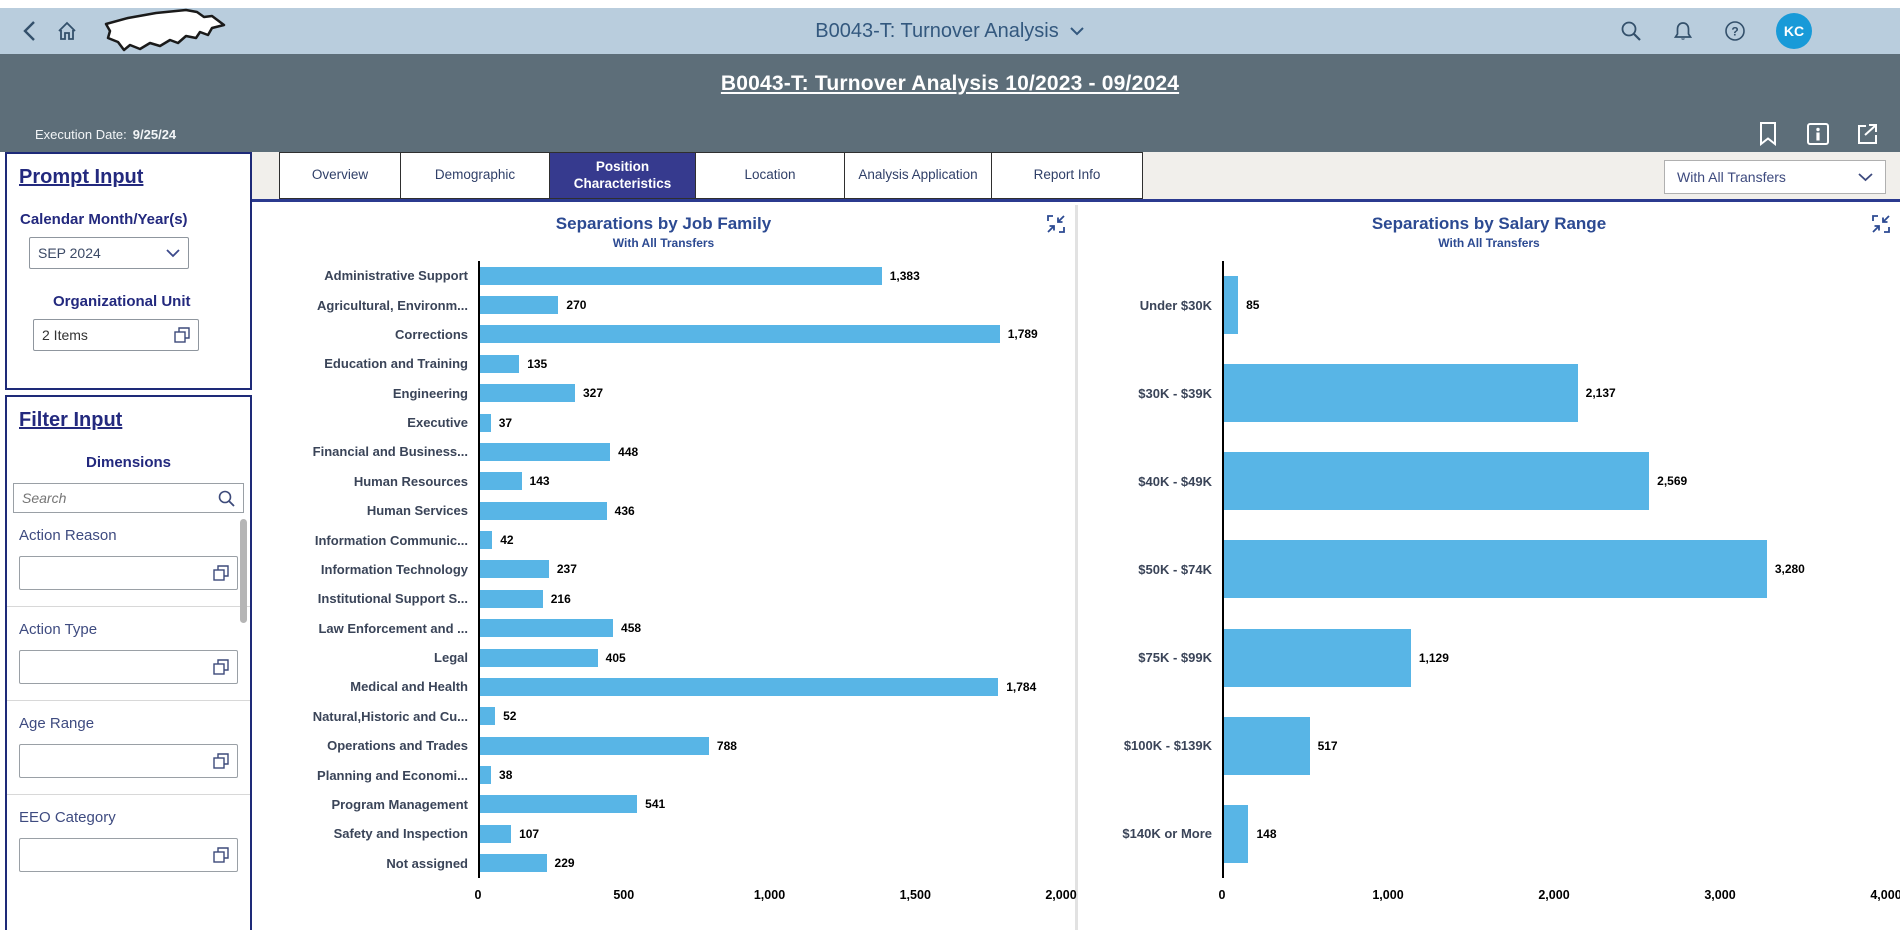 Image resolution: width=1900 pixels, height=930 pixels. Describe the element at coordinates (394, 569) in the screenshot. I see `category-label: Information Technology` at that location.